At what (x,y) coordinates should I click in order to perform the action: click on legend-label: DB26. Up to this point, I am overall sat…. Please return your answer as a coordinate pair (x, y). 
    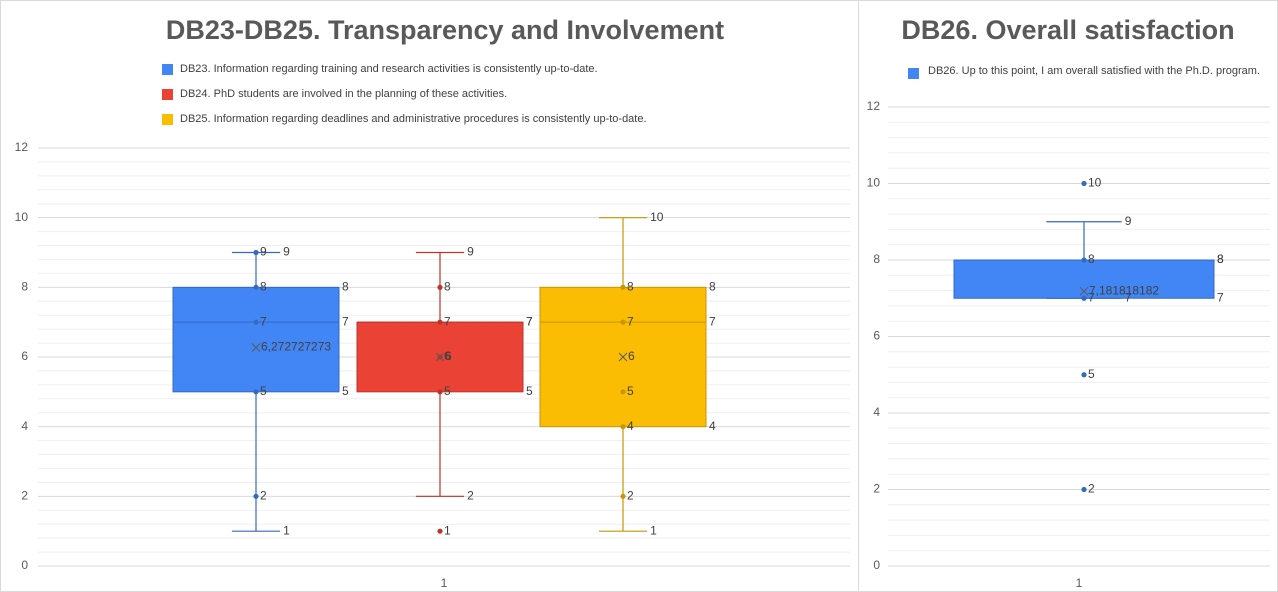
    Looking at the image, I should click on (1094, 71).